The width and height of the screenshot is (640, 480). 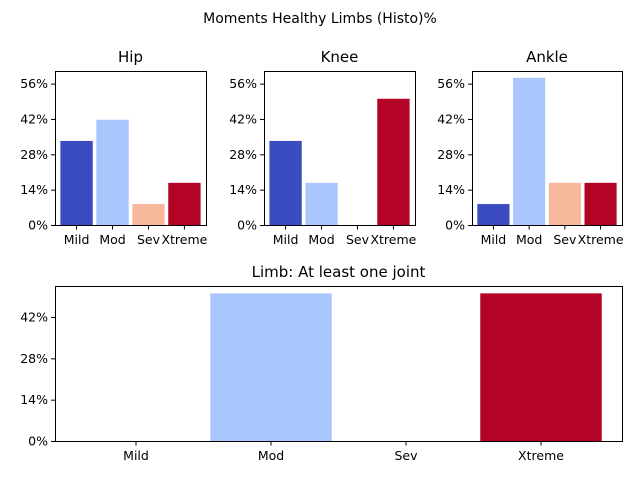 I want to click on bar-hip-xtreme, so click(x=184, y=203).